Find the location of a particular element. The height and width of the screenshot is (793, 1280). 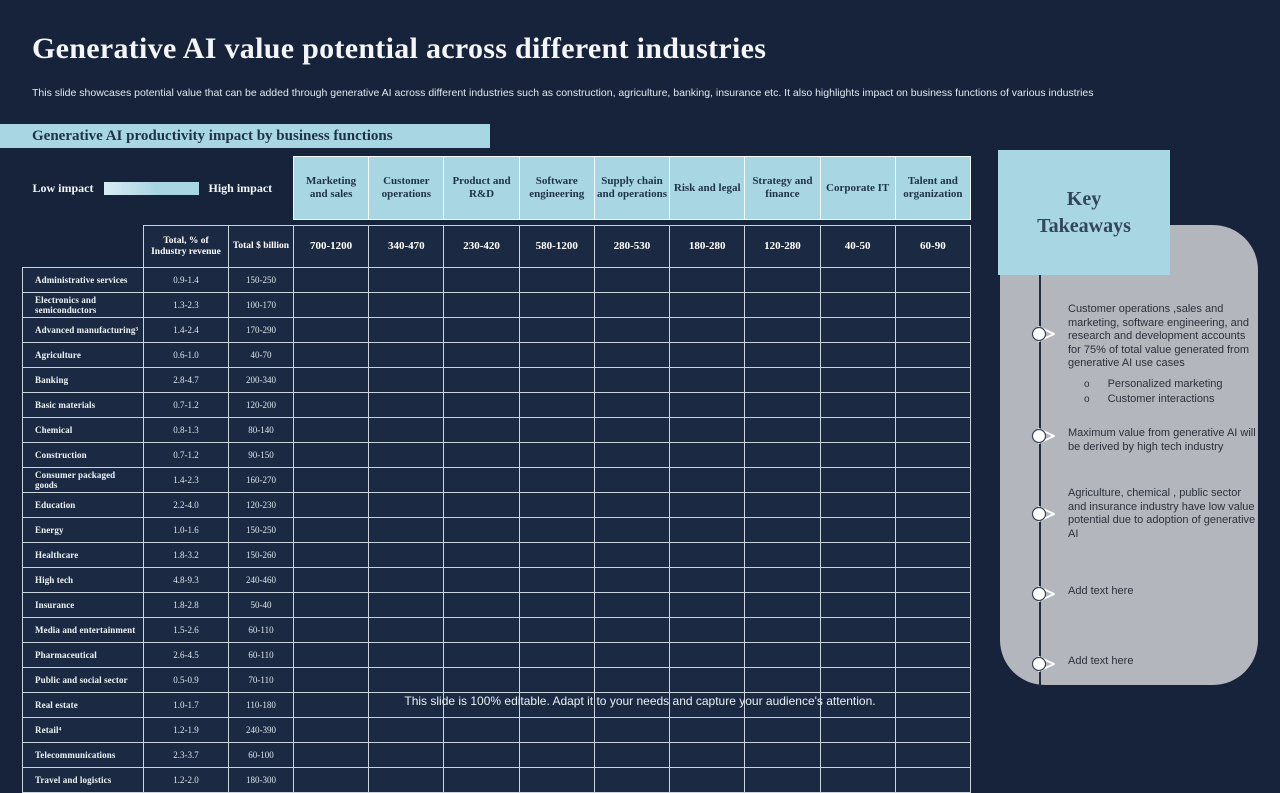

function-total-value: 40-50 is located at coordinates (857, 246).